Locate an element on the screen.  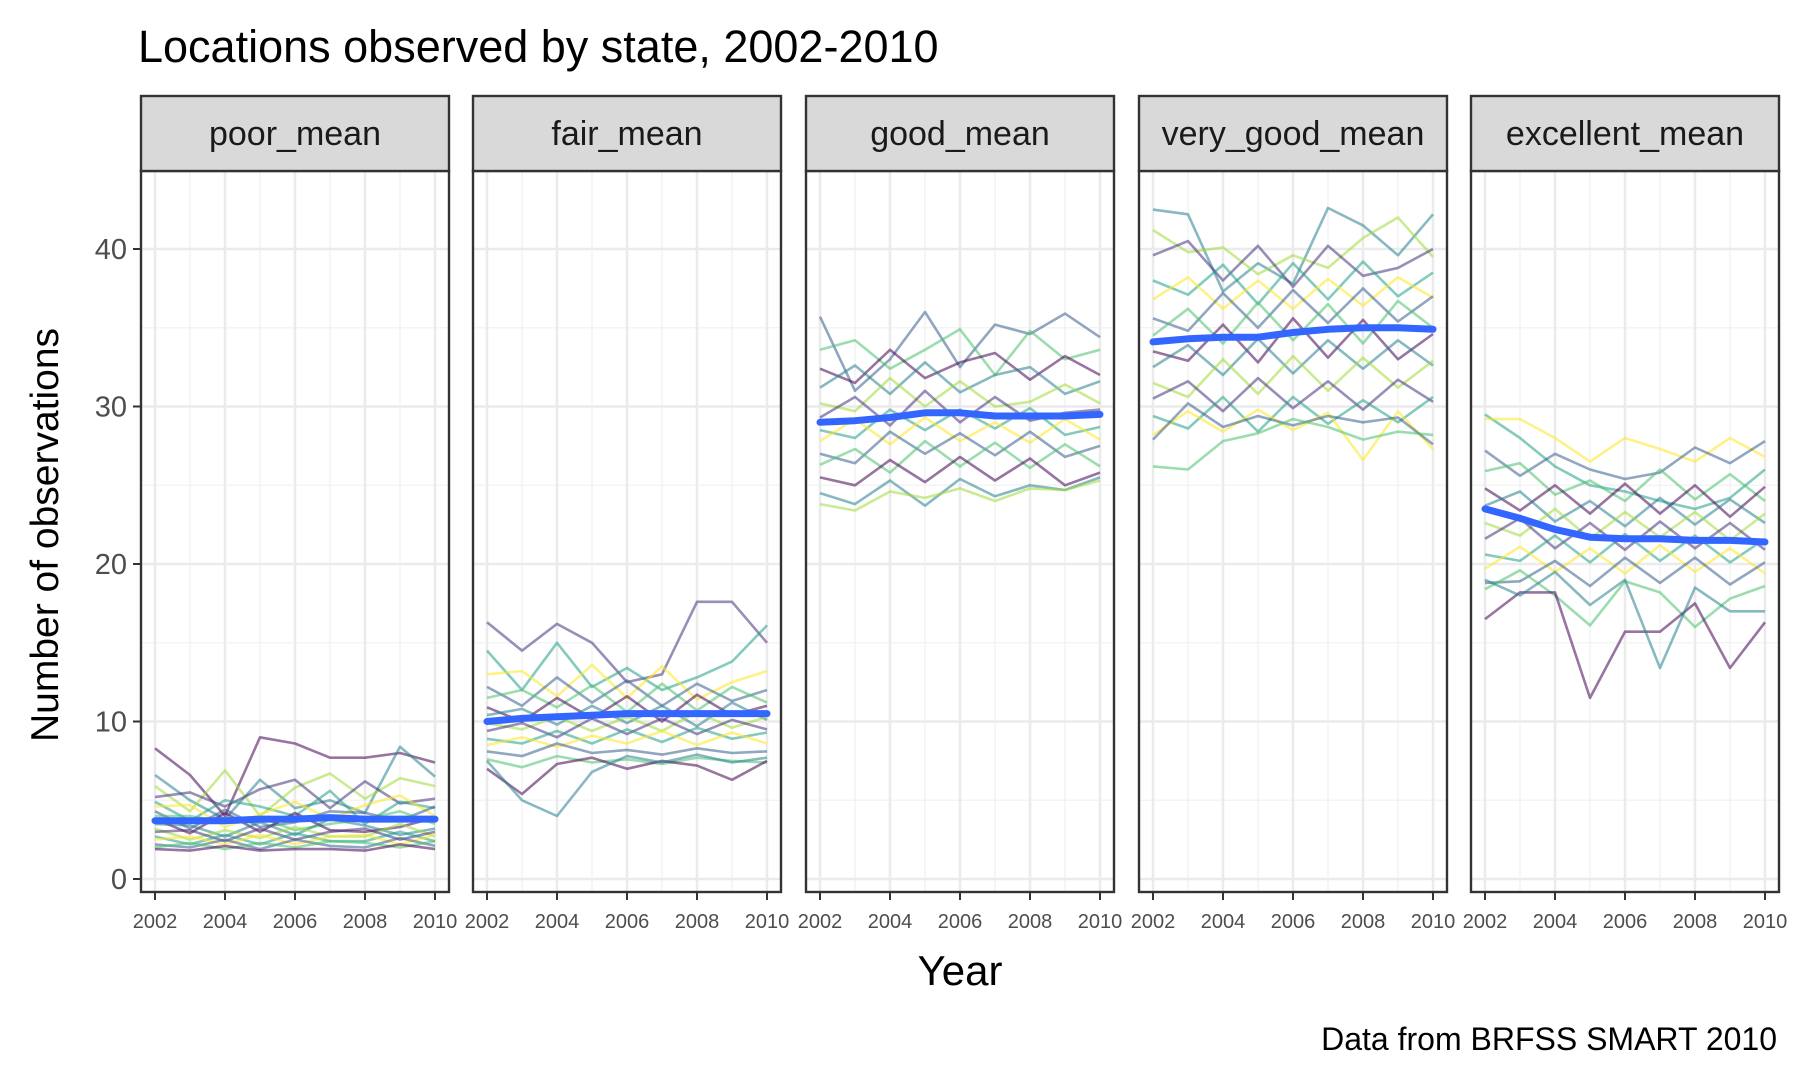
strip-label: poor_mean is located at coordinates (295, 134).